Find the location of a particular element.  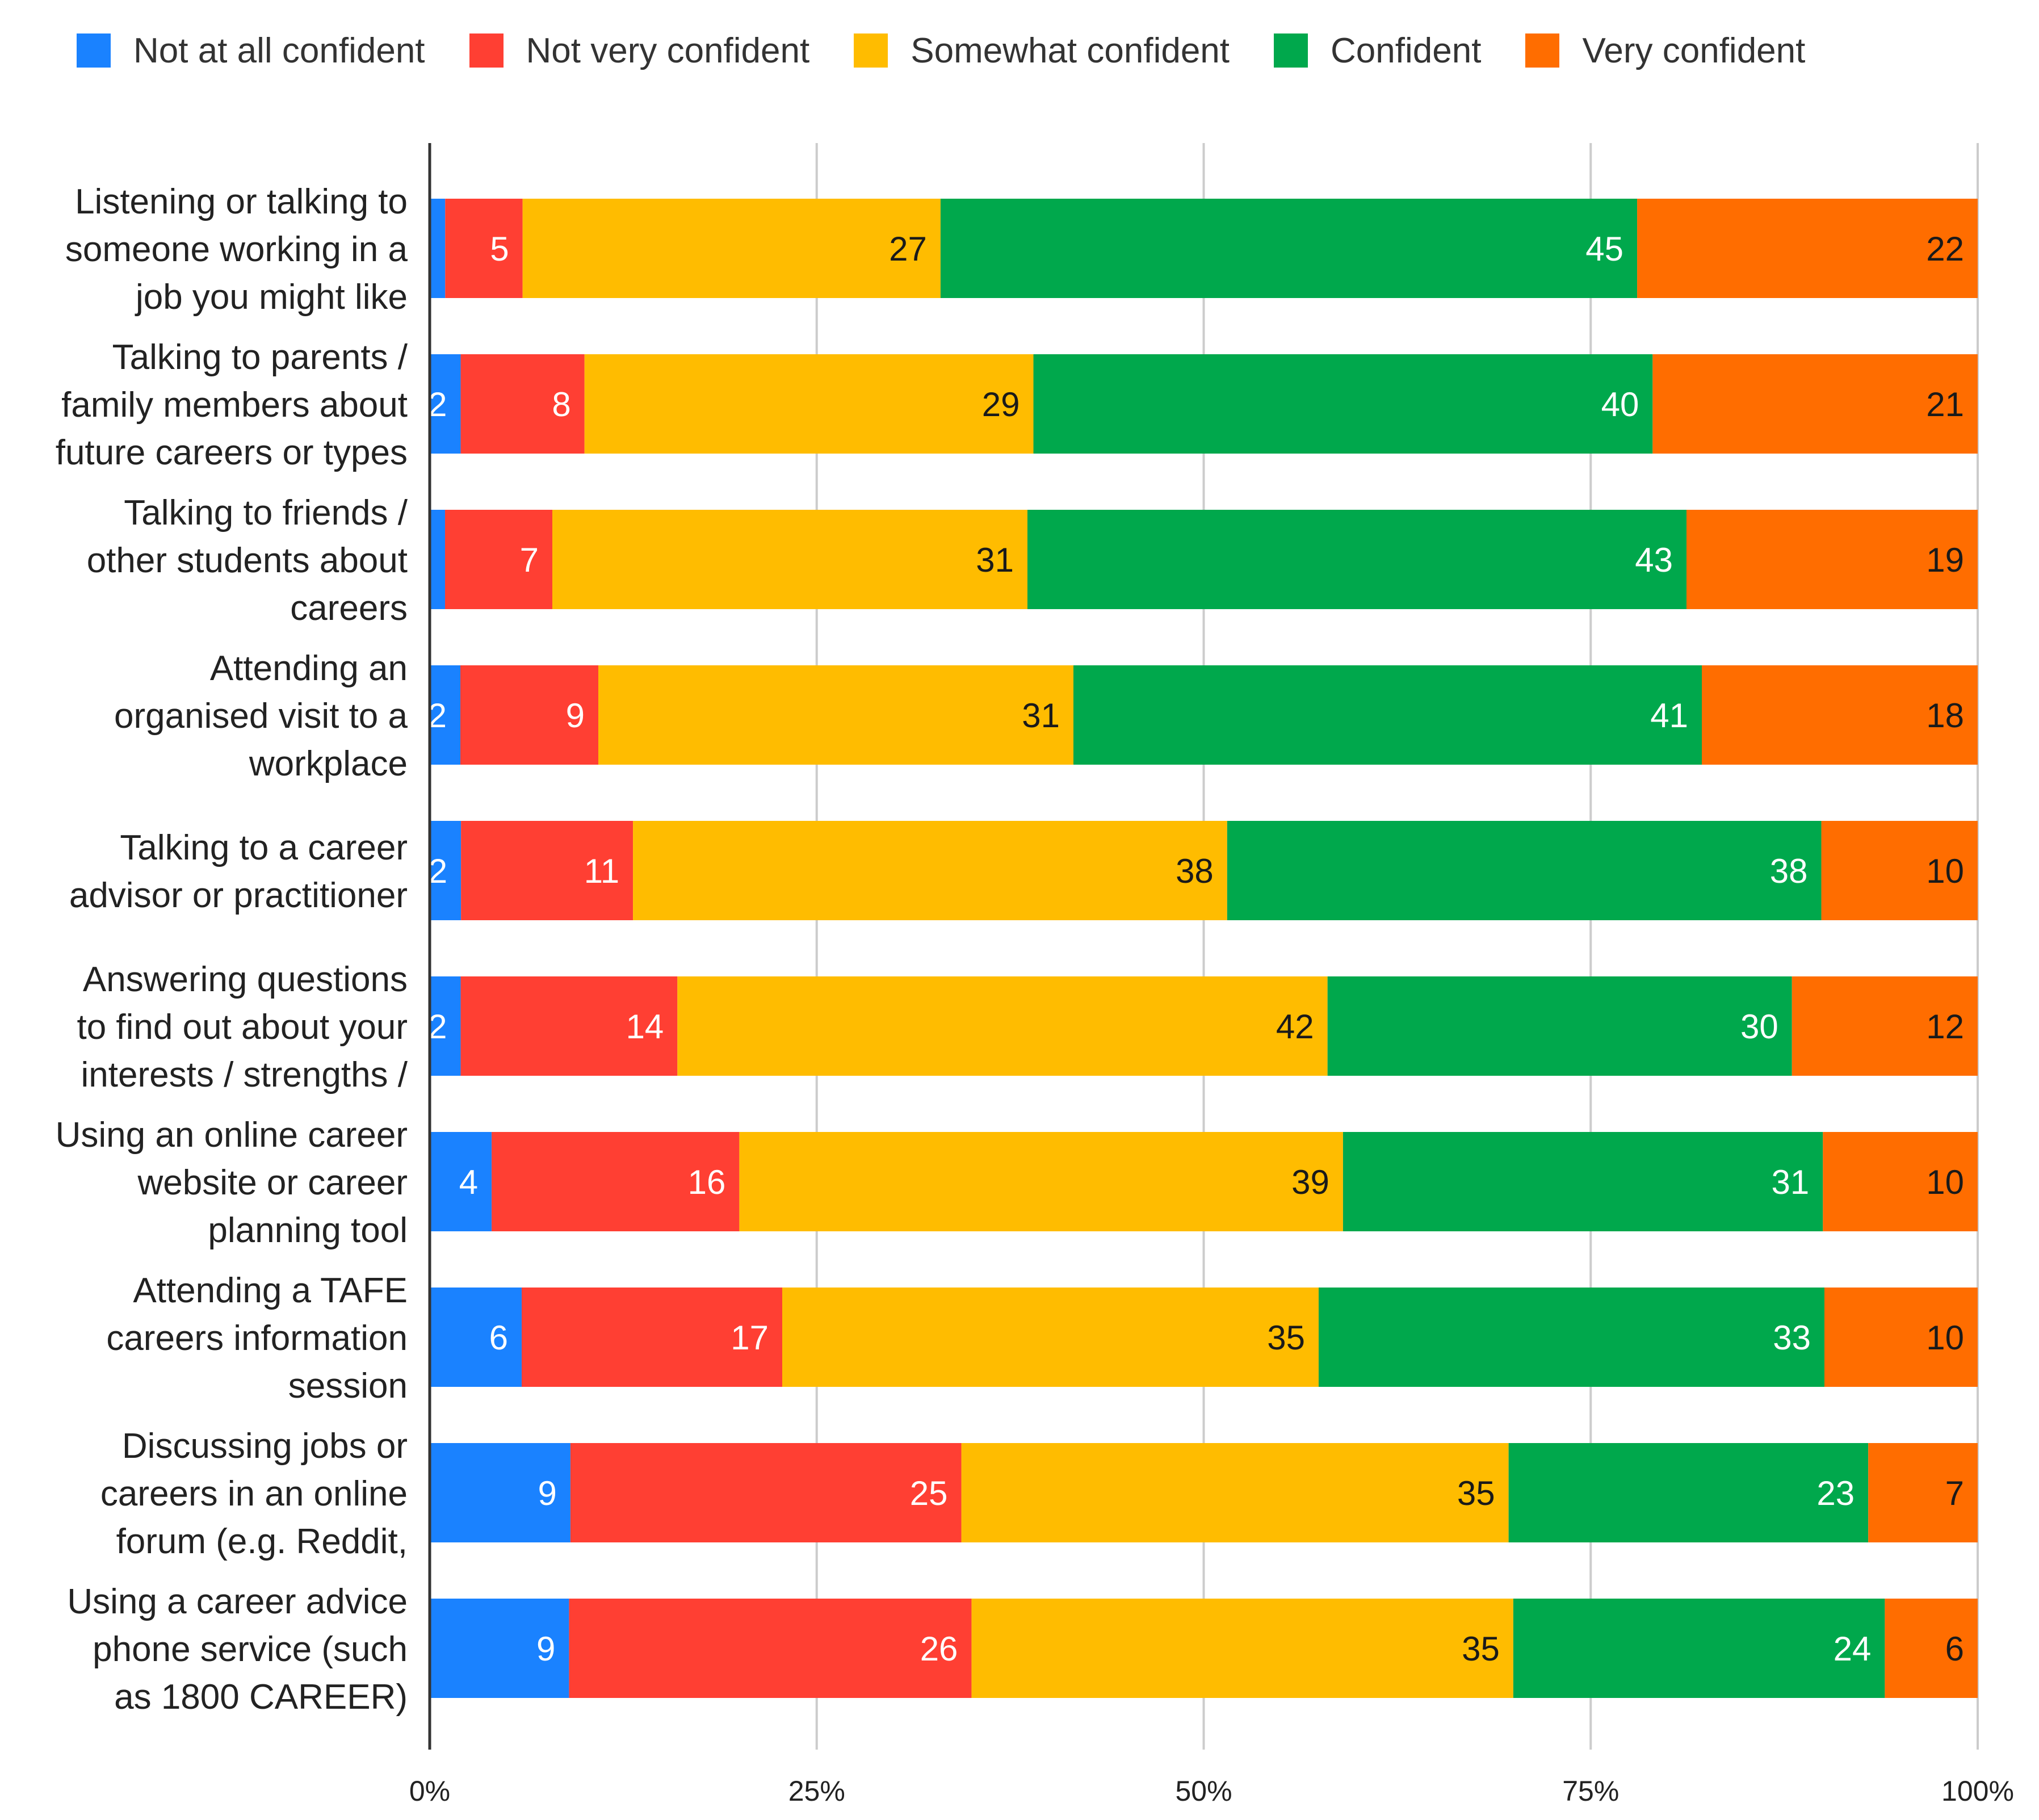

data-label: 21 is located at coordinates (1945, 404).